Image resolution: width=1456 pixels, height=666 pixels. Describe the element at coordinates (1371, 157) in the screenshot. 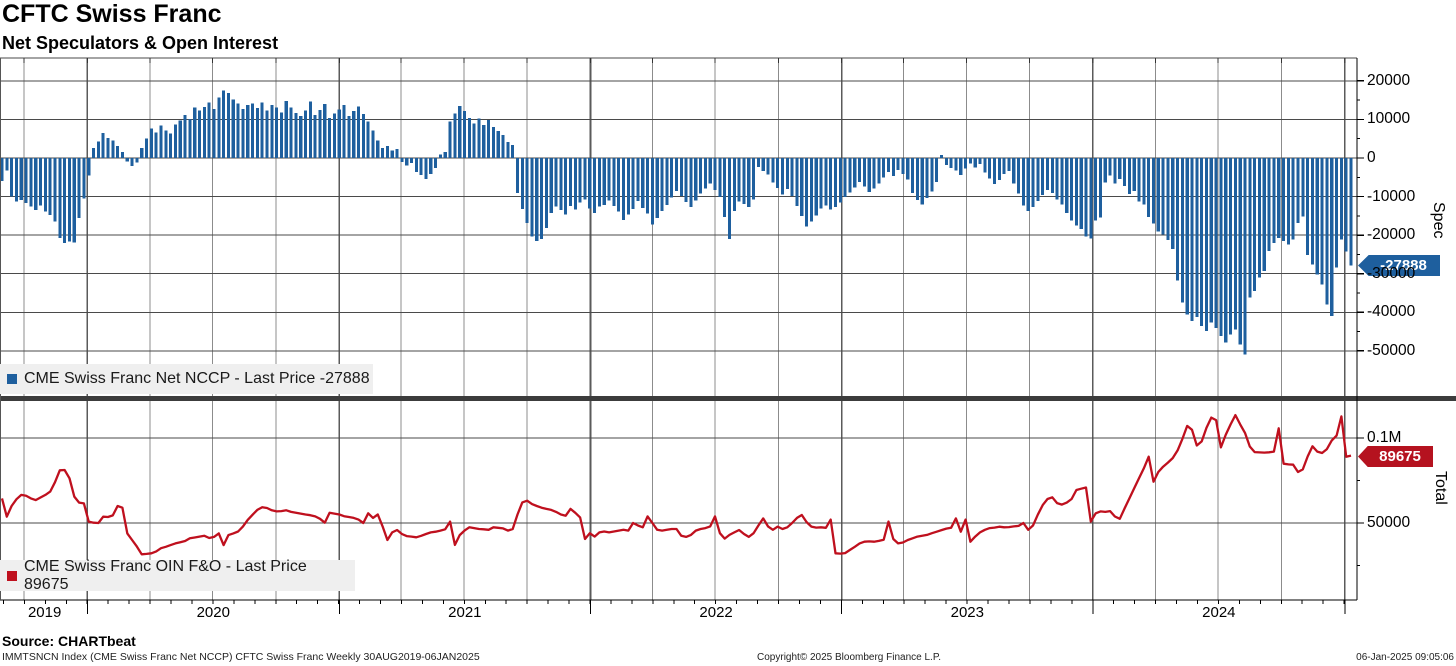

I see `y-axis-tick-label: 0` at that location.